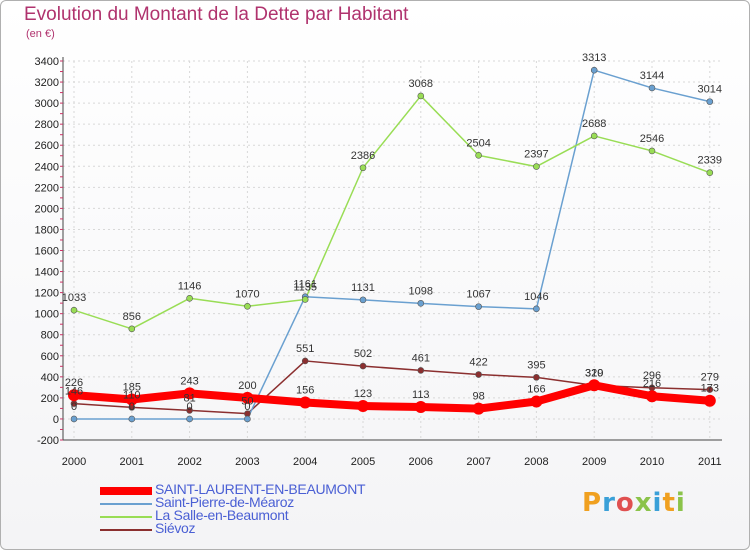 The width and height of the screenshot is (750, 550). What do you see at coordinates (392, 397) in the screenshot?
I see `series-line` at bounding box center [392, 397].